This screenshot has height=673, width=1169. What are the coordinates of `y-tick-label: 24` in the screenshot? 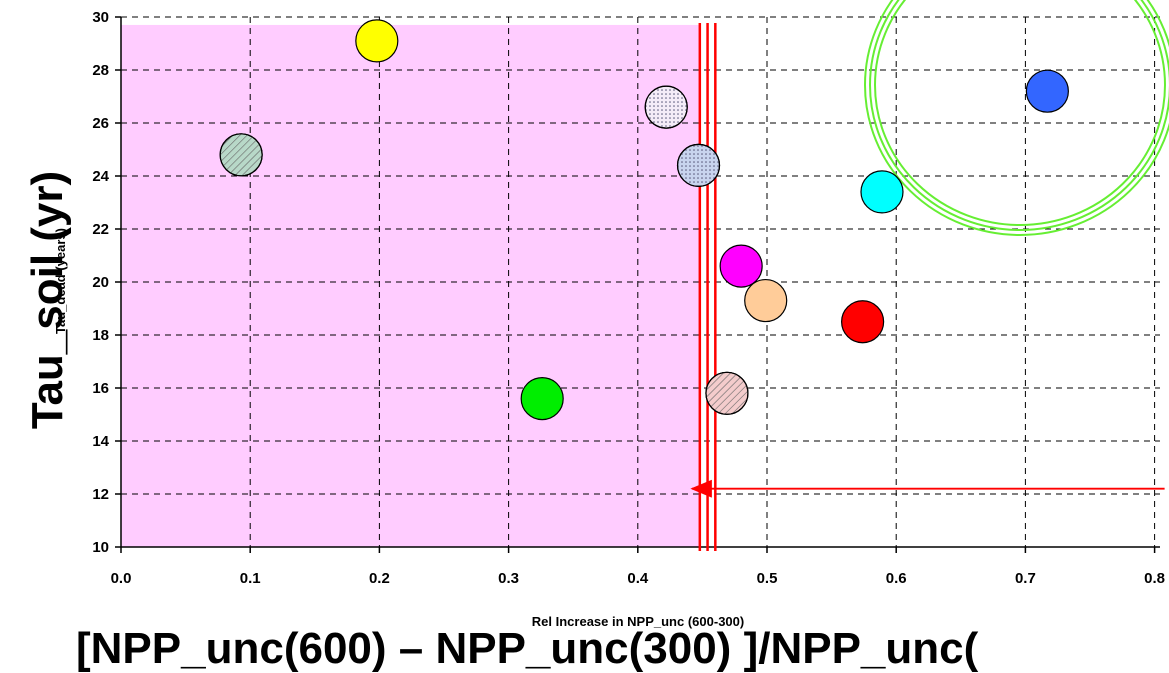 It's located at (100, 176).